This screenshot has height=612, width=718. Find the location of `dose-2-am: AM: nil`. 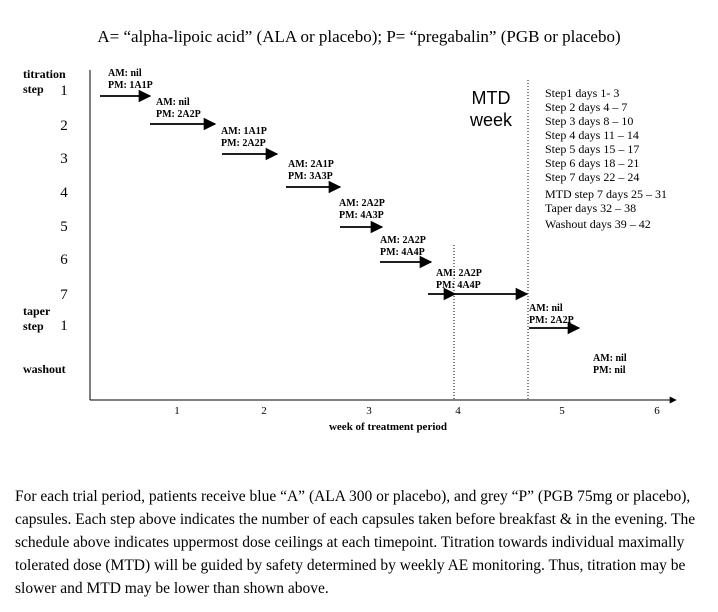

dose-2-am: AM: nil is located at coordinates (173, 102).